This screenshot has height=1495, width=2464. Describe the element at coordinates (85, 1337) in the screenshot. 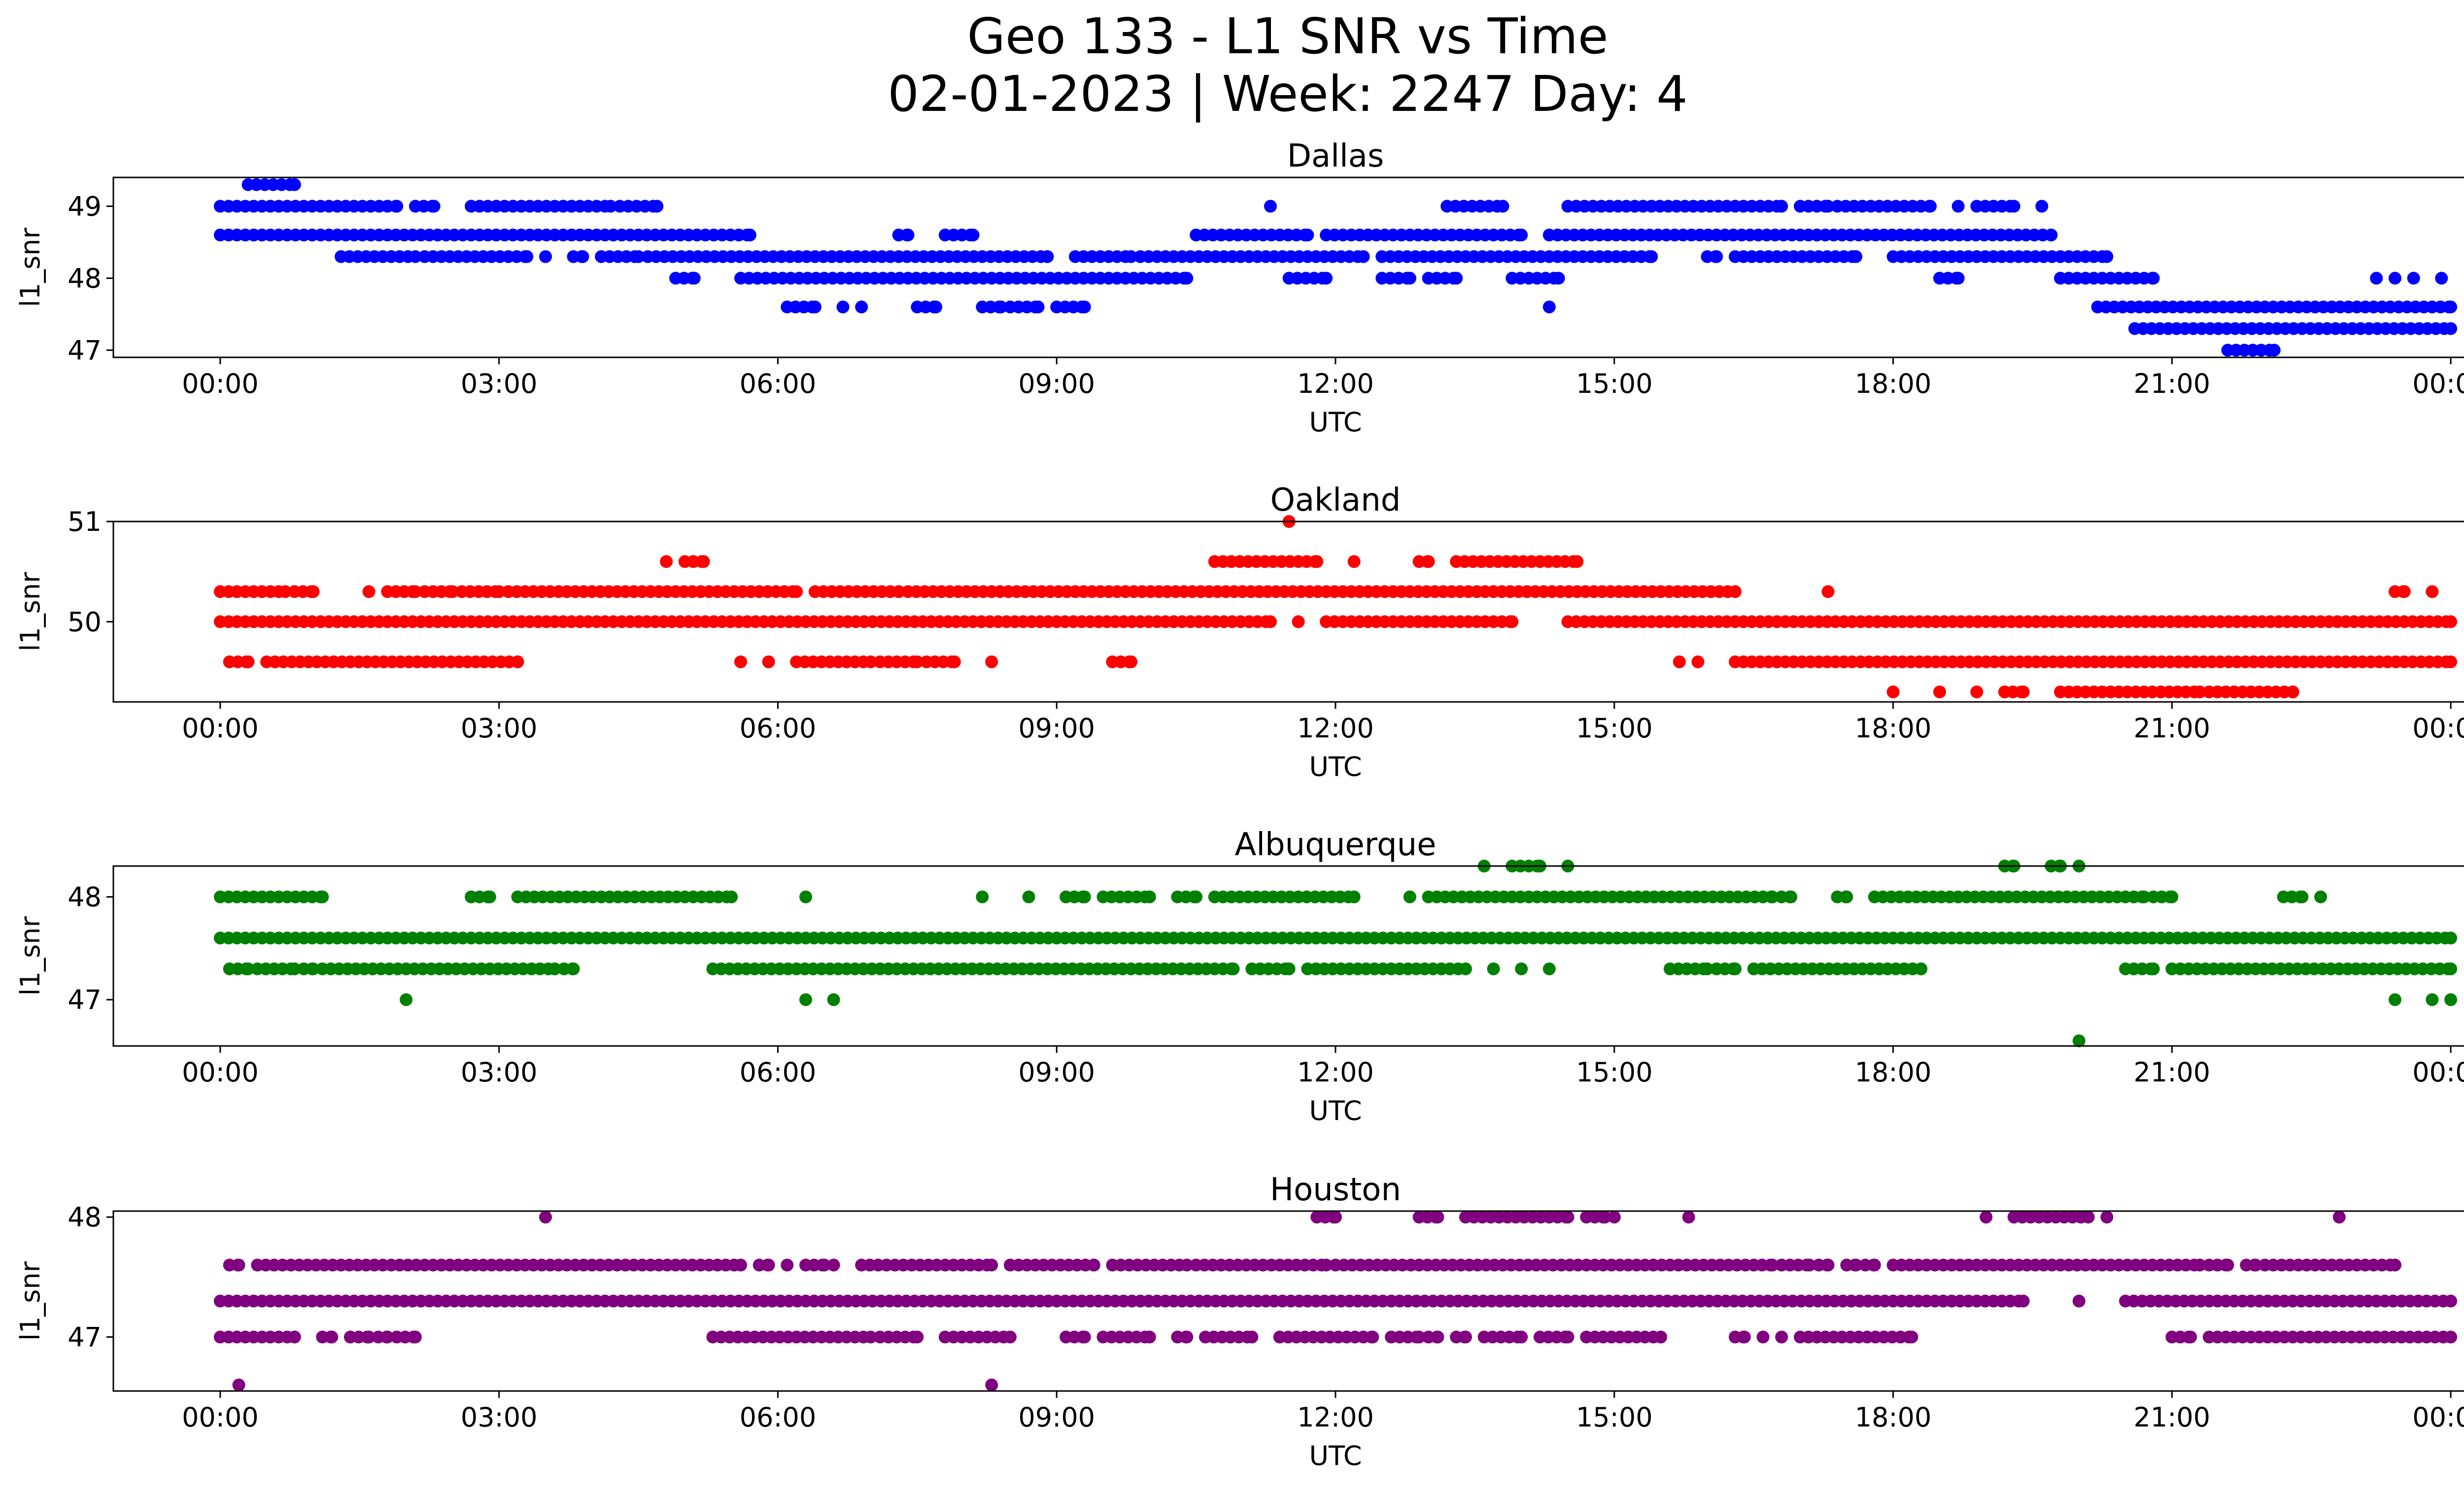

I see `y-tick-label: 47` at that location.